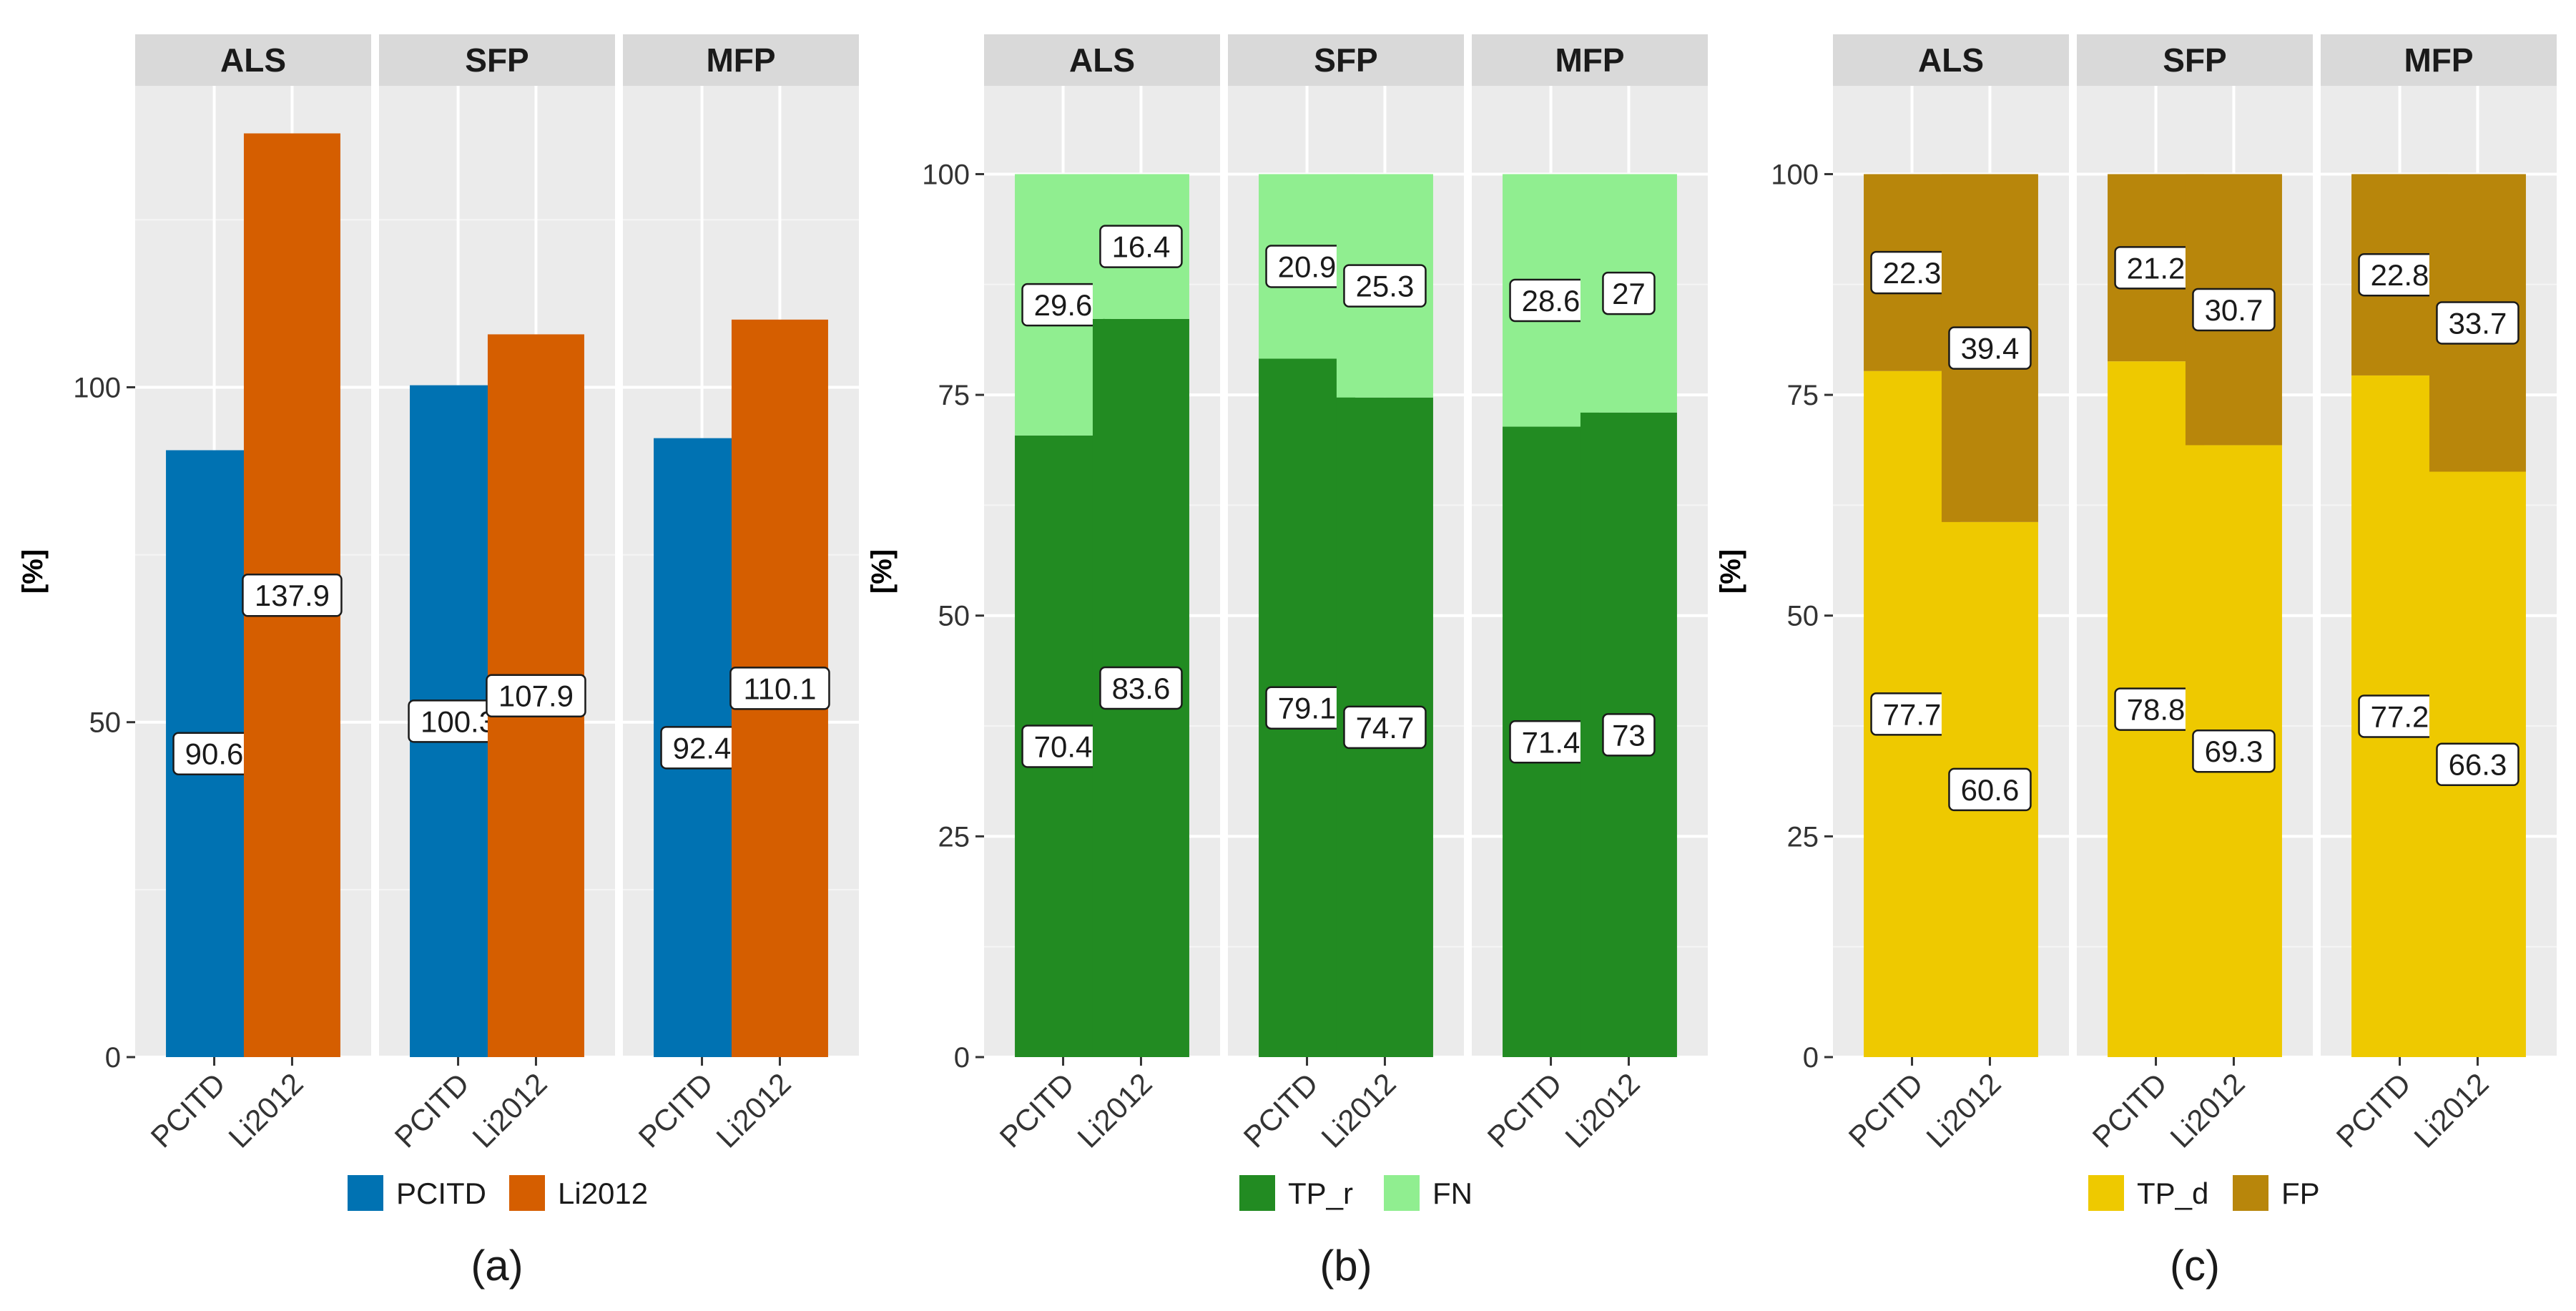 This screenshot has height=1311, width=2576. Describe the element at coordinates (946, 174) in the screenshot. I see `y-tick-label: 100` at that location.